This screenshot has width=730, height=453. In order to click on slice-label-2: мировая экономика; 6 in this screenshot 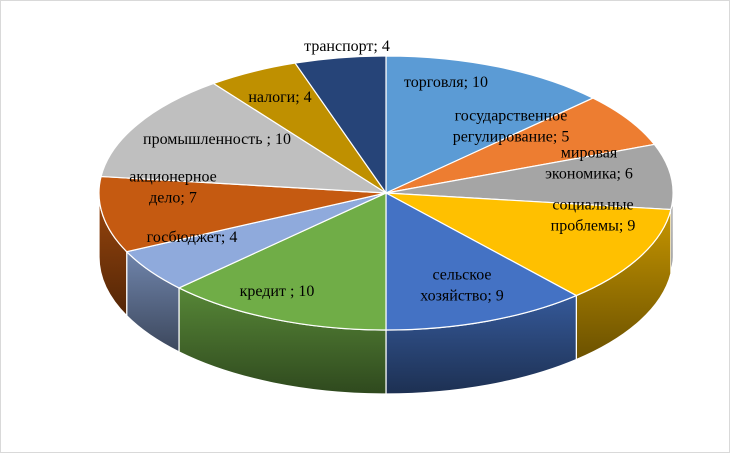, I will do `click(589, 163)`.